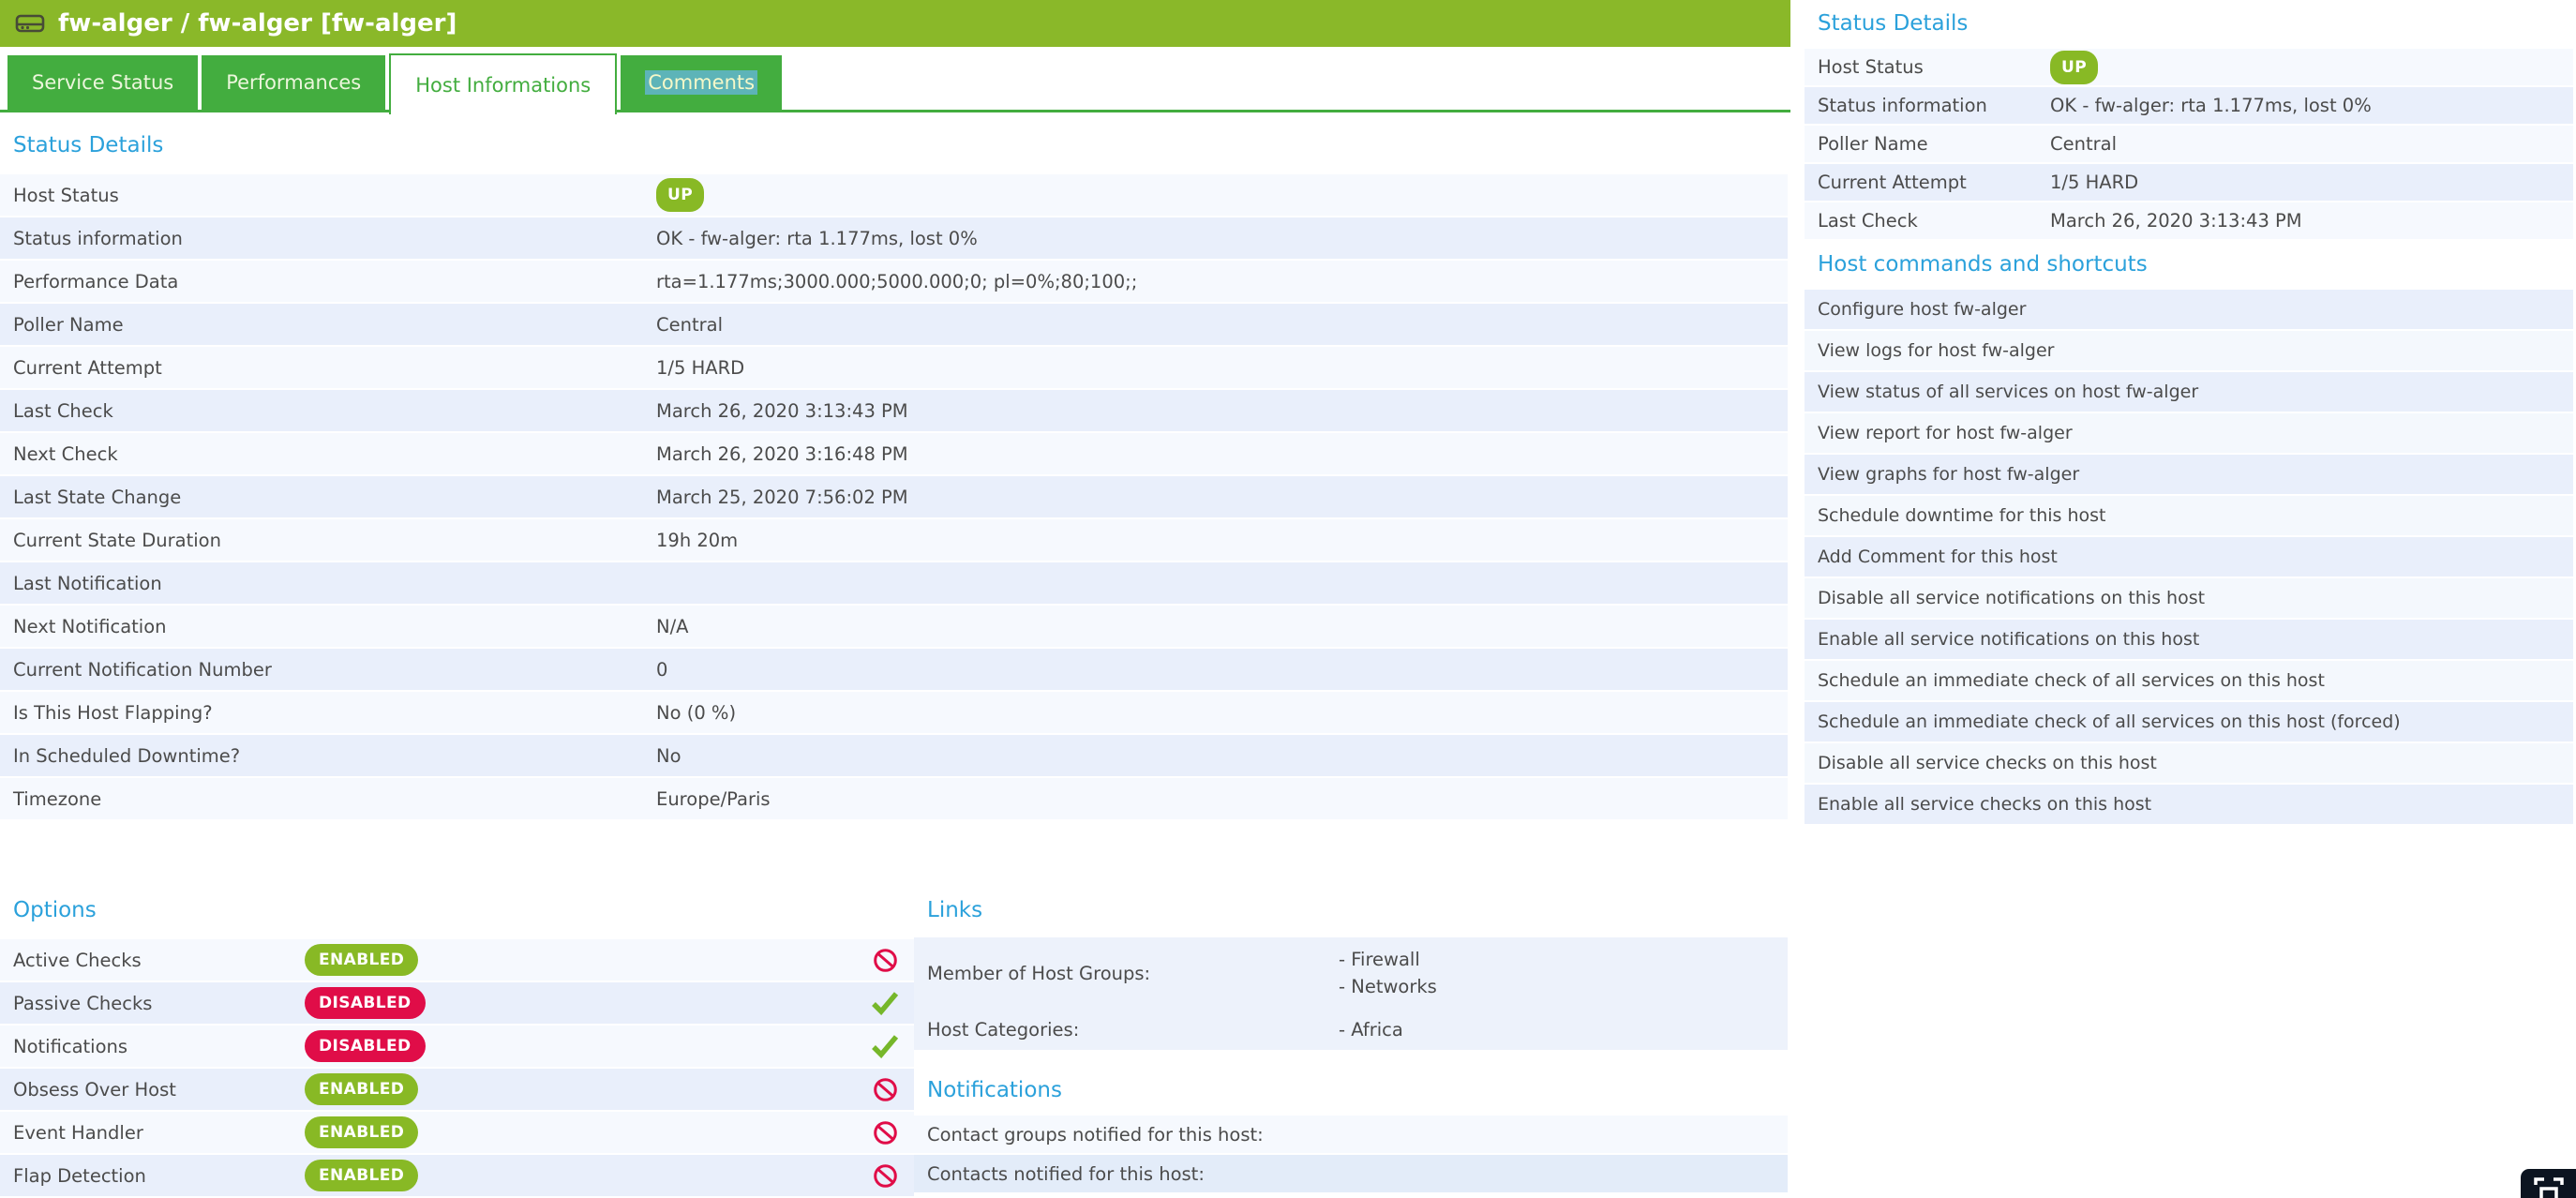  What do you see at coordinates (894, 411) in the screenshot?
I see `table-row: Last Check March 26, 2020 3:13:43 PM` at bounding box center [894, 411].